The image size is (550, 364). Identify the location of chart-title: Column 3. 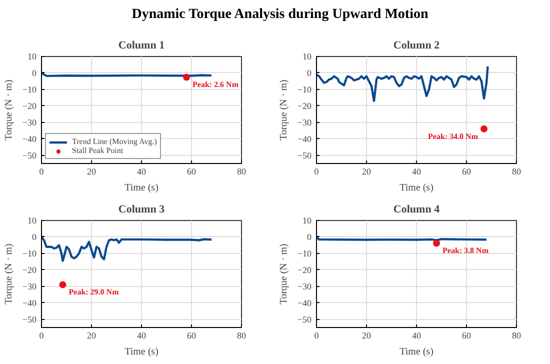
(142, 210).